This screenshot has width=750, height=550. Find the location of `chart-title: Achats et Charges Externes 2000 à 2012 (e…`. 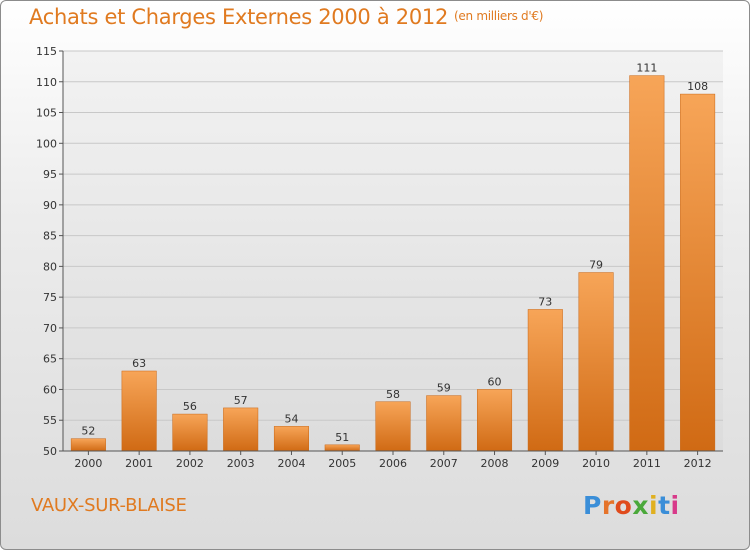

chart-title: Achats et Charges Externes 2000 à 2012 (e… is located at coordinates (286, 17).